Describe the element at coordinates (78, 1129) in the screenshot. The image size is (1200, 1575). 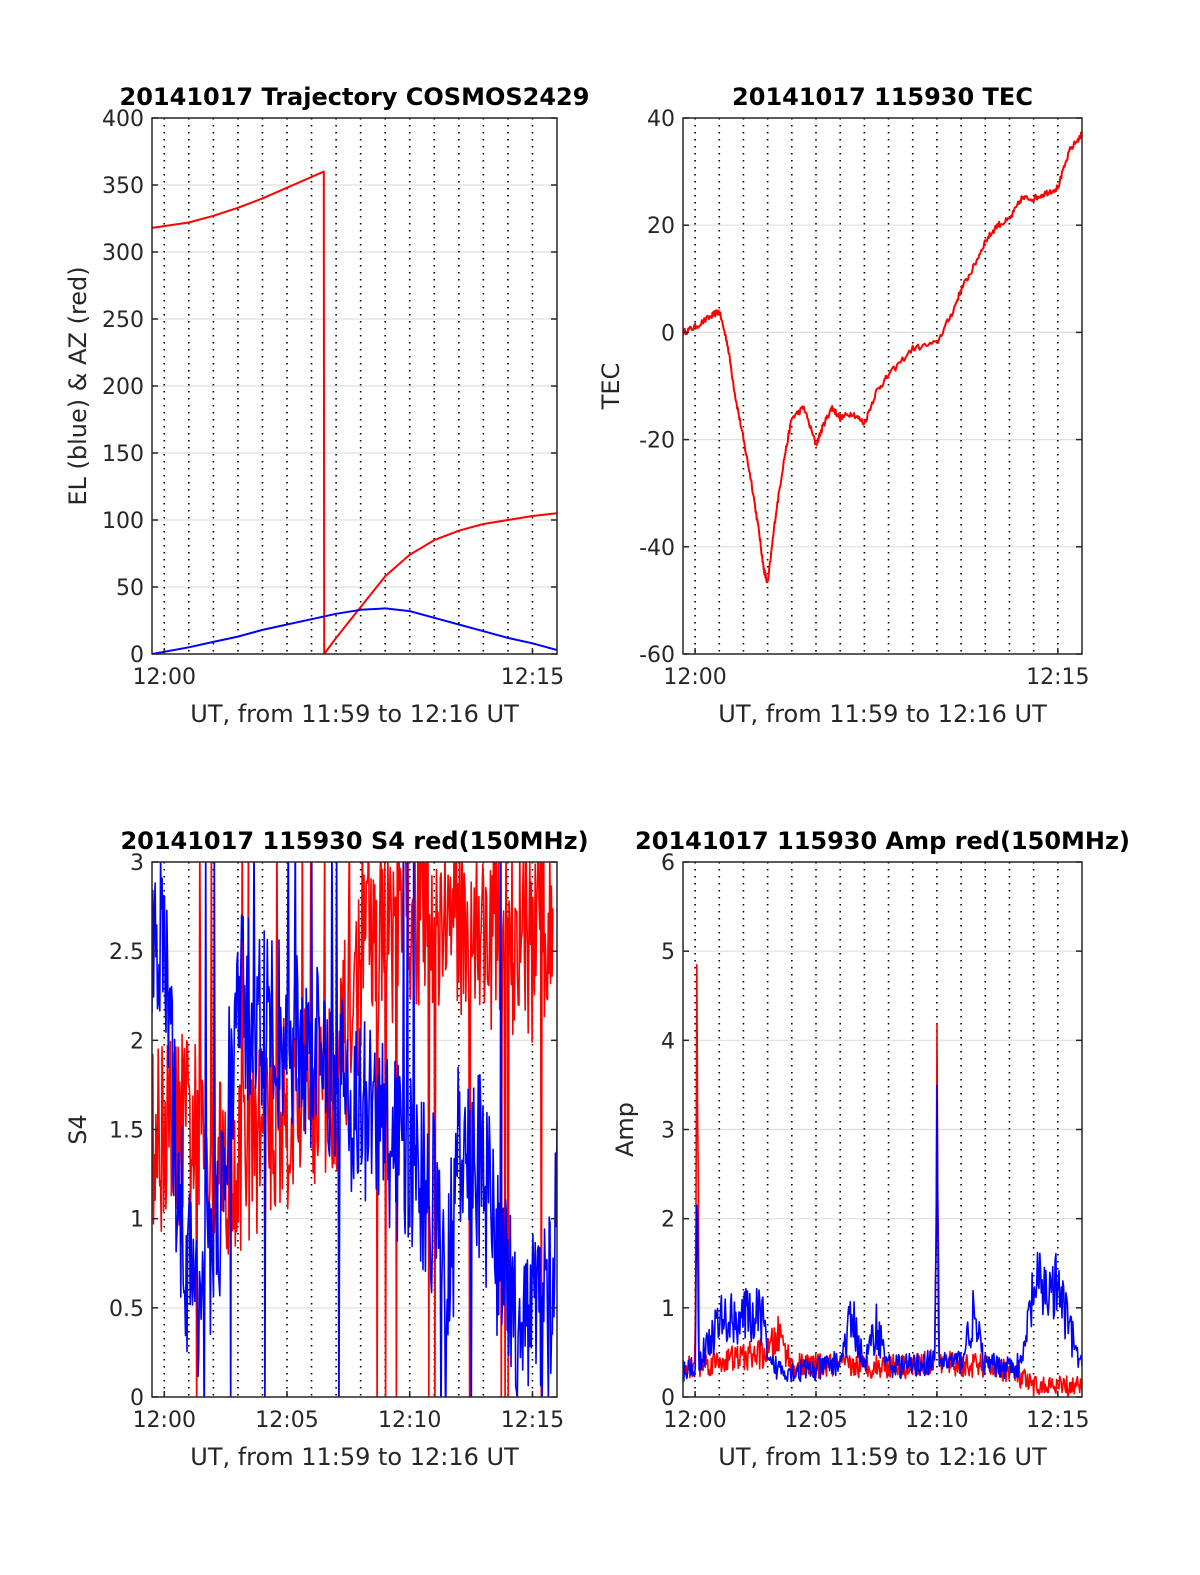
I see `y-axis-label: S4` at that location.